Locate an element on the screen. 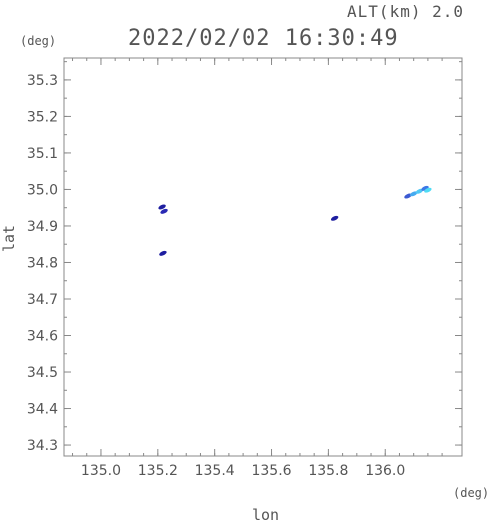 This screenshot has width=491, height=524. x-unit-label: (deg) is located at coordinates (471, 493).